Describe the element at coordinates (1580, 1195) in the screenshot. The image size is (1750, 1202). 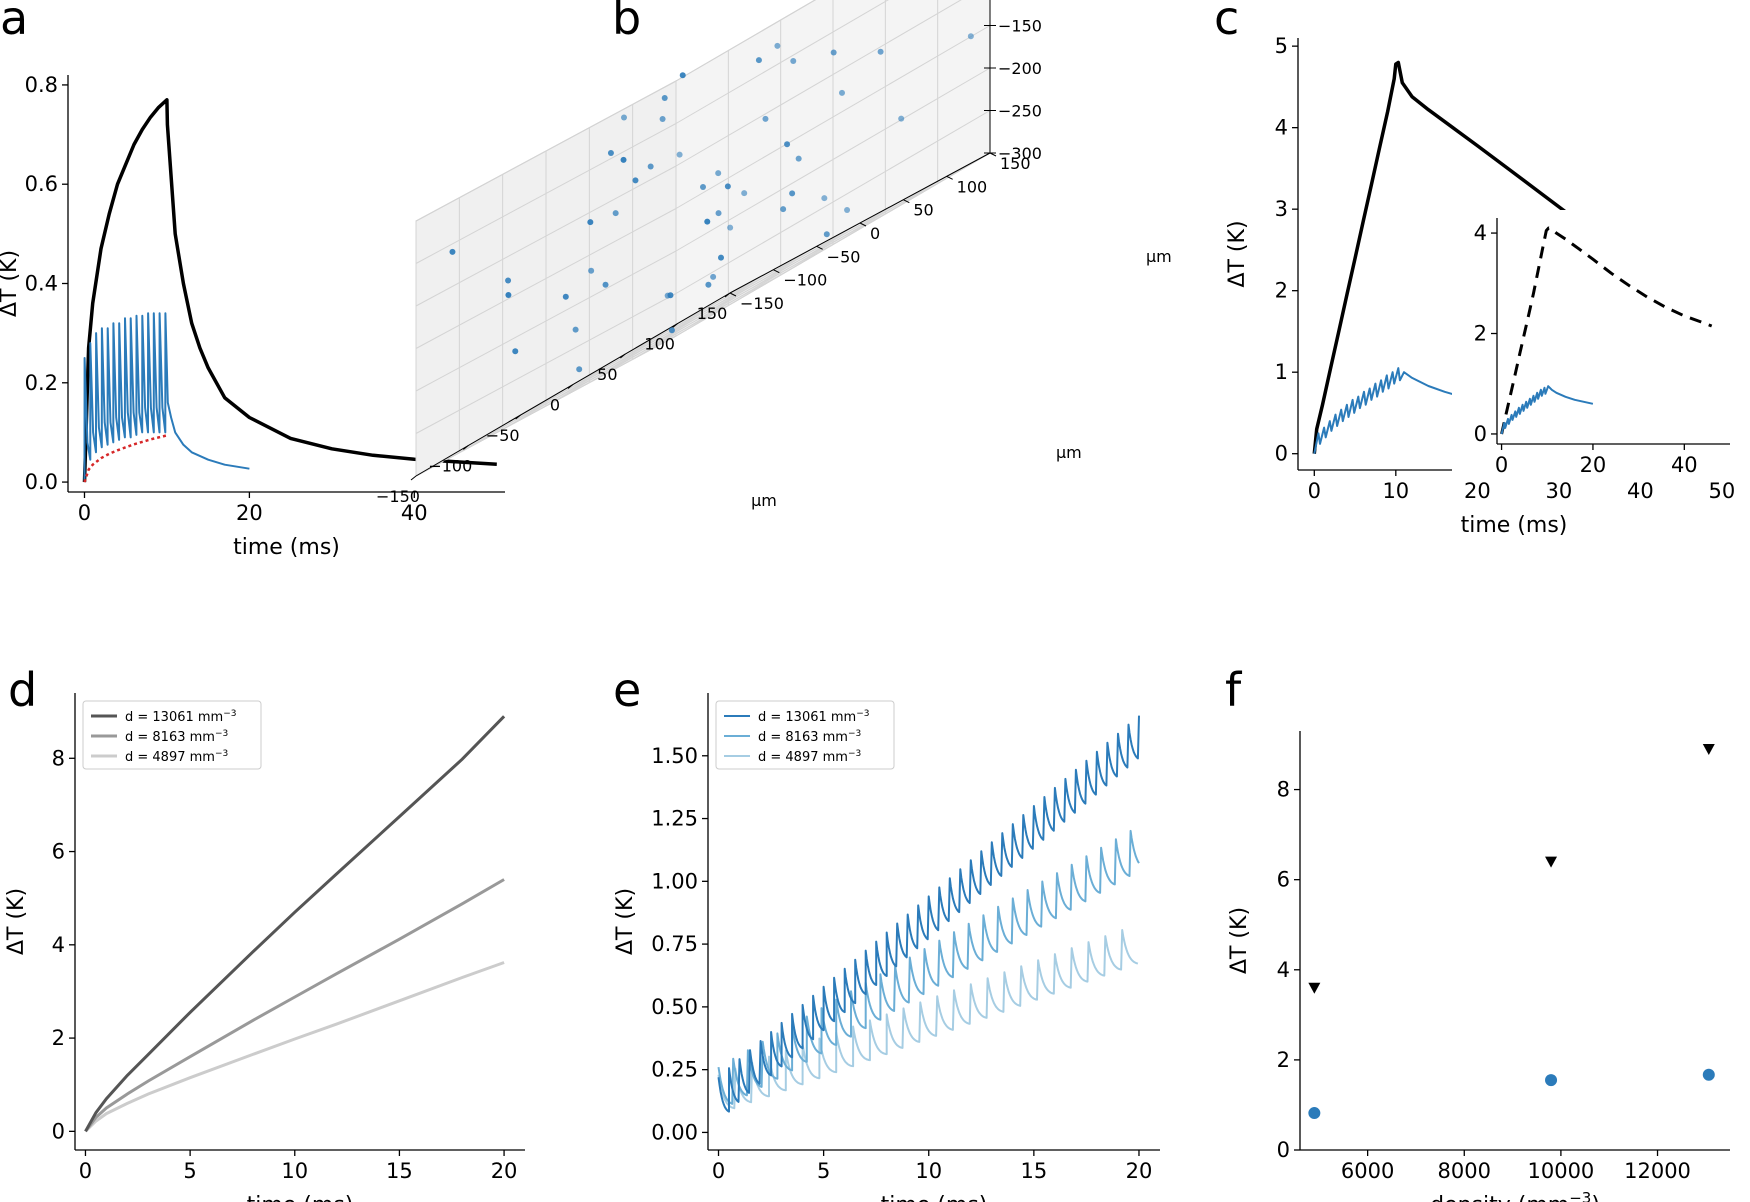
I see `x-axis-label-sup: −3` at that location.